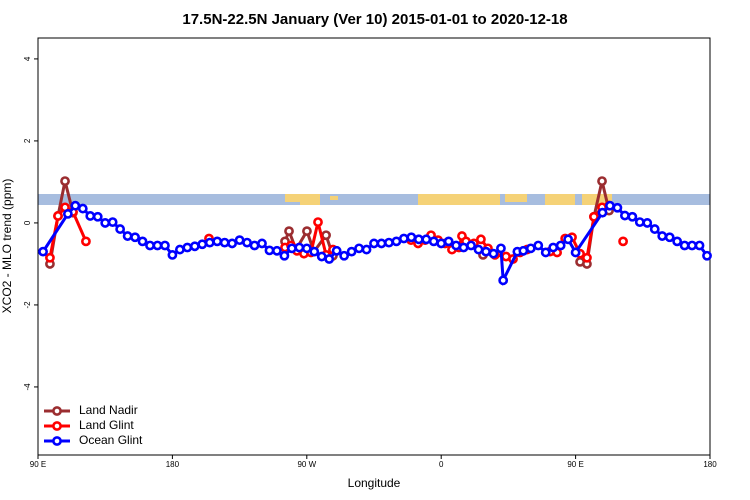 The height and width of the screenshot is (500, 750). Describe the element at coordinates (106, 425) in the screenshot. I see `legend-label: Land Glint` at that location.